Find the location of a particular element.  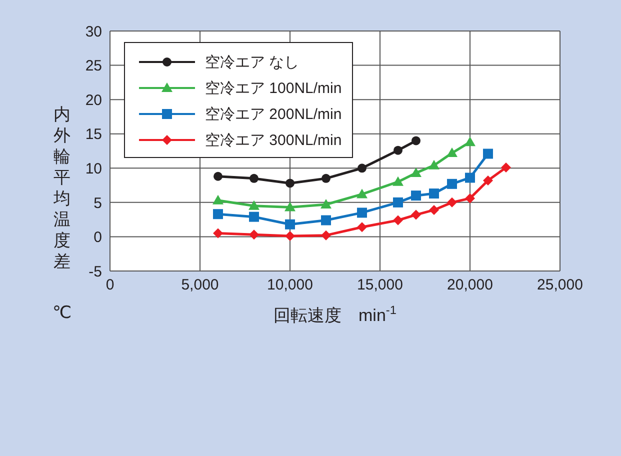

x-tick-label: 15,000 is located at coordinates (380, 285).